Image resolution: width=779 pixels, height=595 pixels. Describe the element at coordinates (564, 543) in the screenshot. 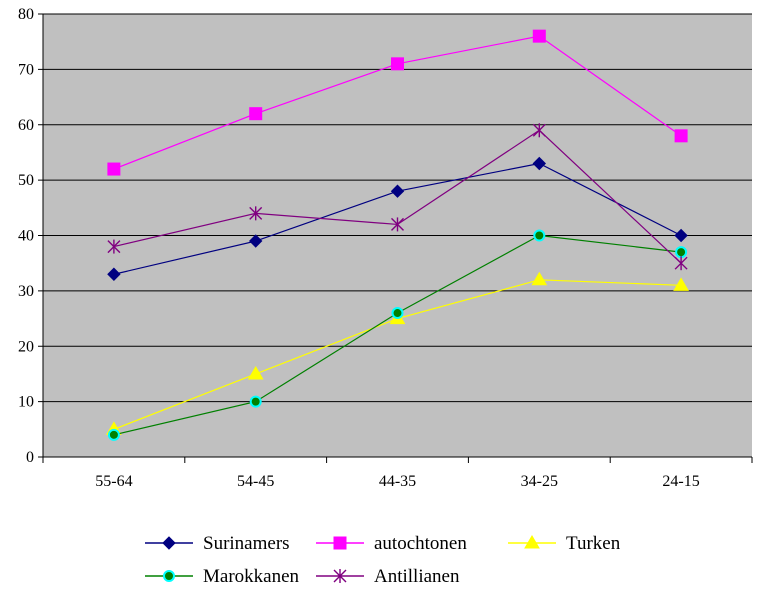

I see `legend-item-turken: Turken` at that location.